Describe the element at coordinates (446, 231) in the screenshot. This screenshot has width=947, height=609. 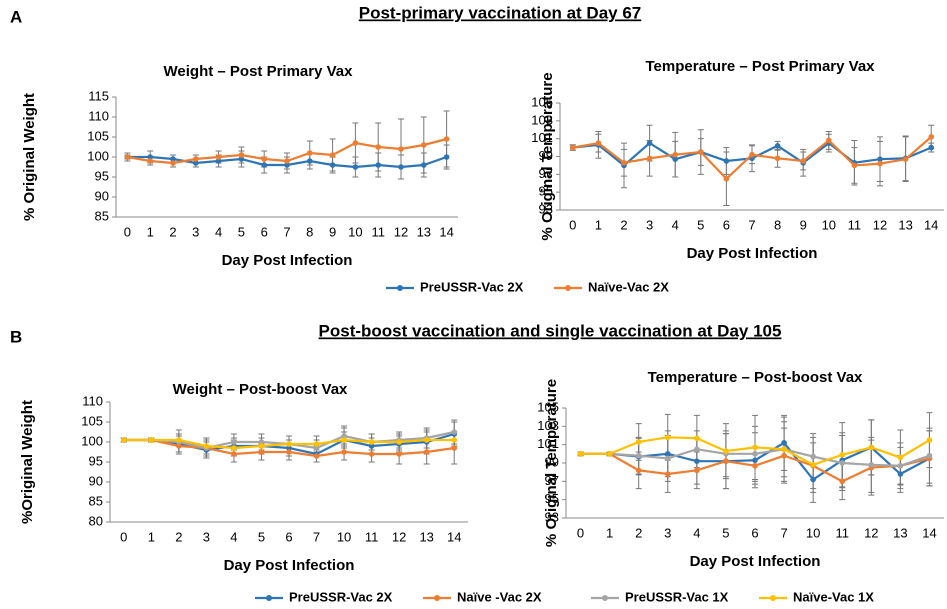
I see `x-tick-label: 14` at that location.